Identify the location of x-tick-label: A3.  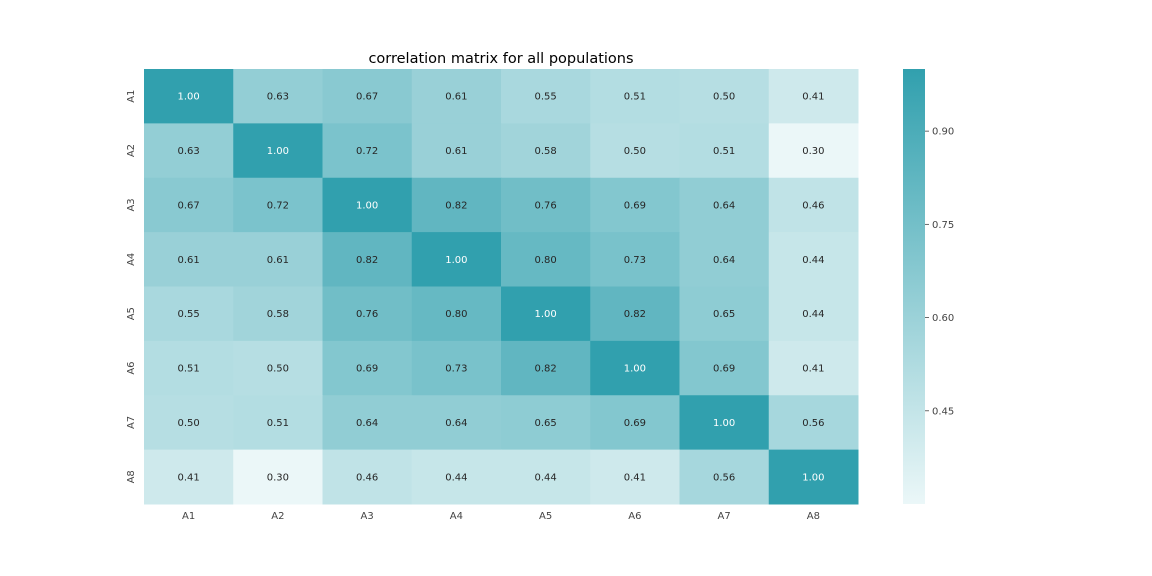
(367, 516).